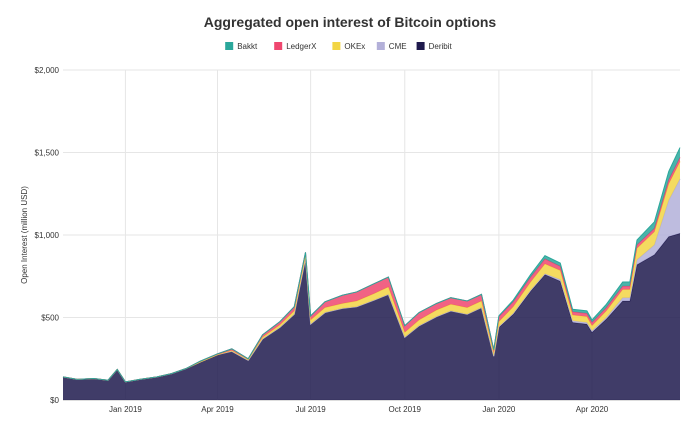  I want to click on x-tick-label: Oct 2019, so click(405, 409).